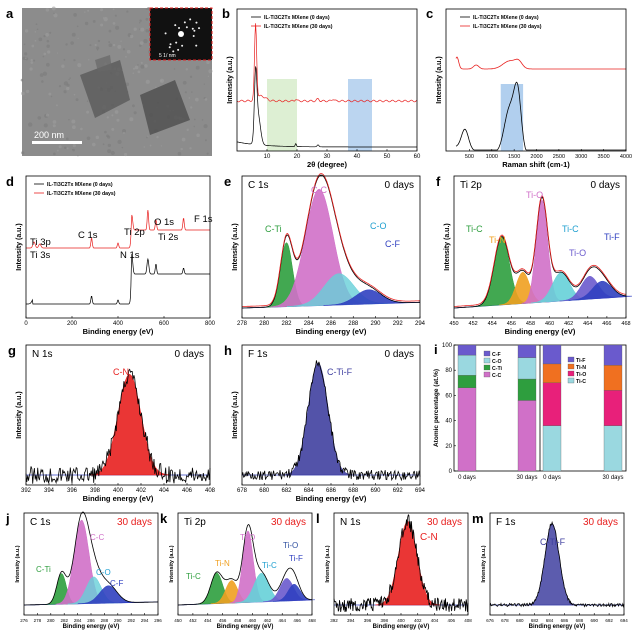 Image resolution: width=632 pixels, height=638 pixels. I want to click on survey-peak-c1s-label: C 1s, so click(88, 235).